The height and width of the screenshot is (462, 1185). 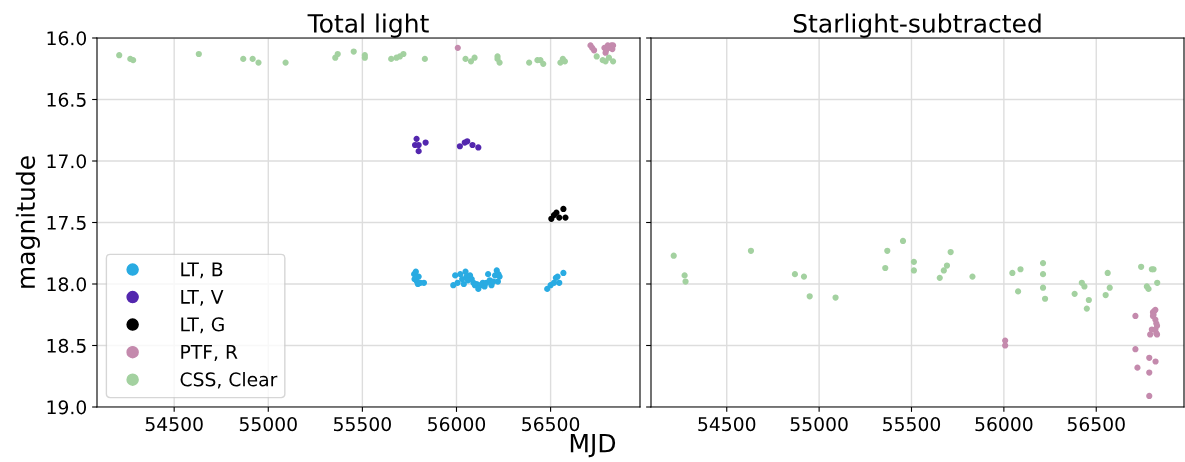 I want to click on x-axis-title: MJD, so click(x=593, y=445).